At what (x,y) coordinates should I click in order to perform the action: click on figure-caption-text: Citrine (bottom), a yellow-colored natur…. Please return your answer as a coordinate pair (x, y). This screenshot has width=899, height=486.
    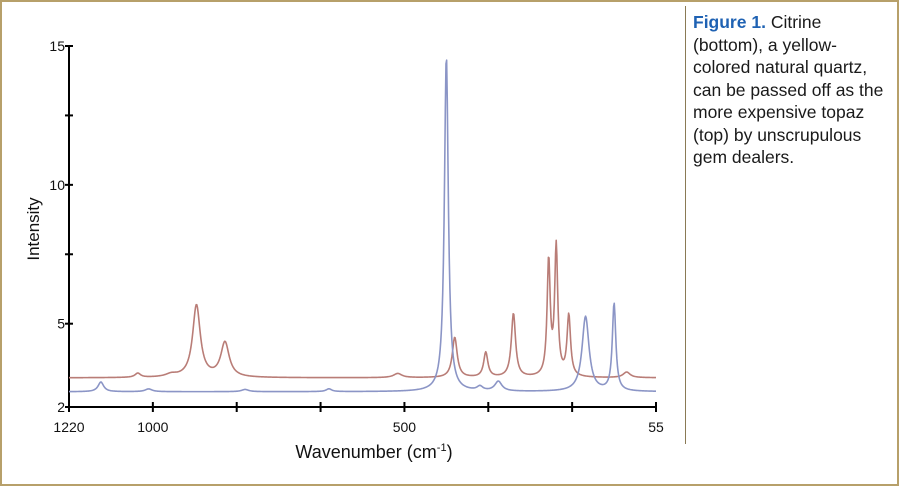
    Looking at the image, I should click on (788, 89).